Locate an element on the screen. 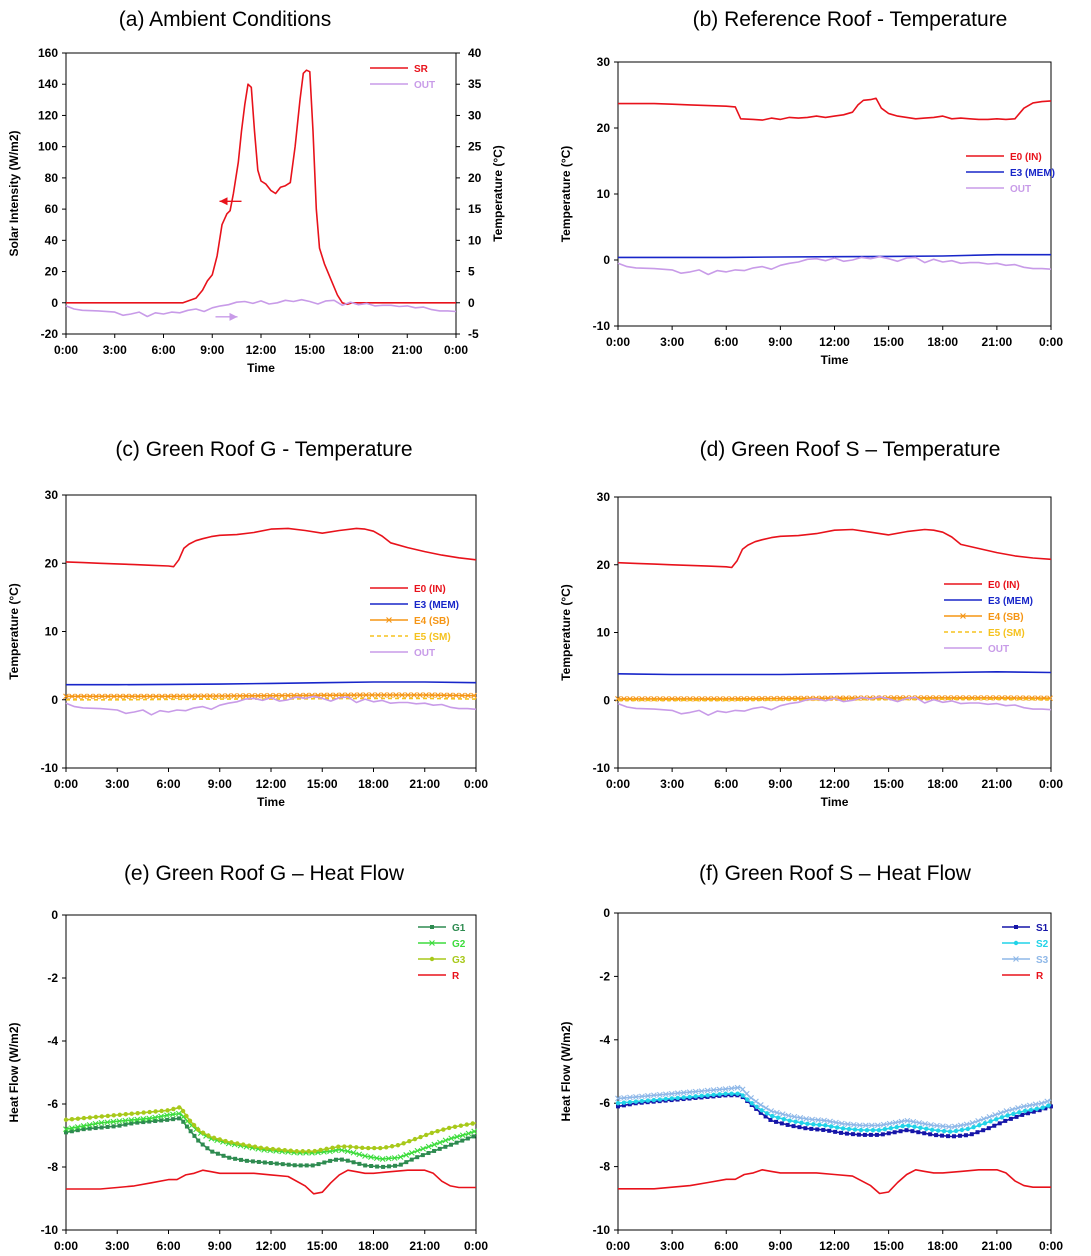 Image resolution: width=1091 pixels, height=1256 pixels. x-tick-label: 15:00 is located at coordinates (309, 350).